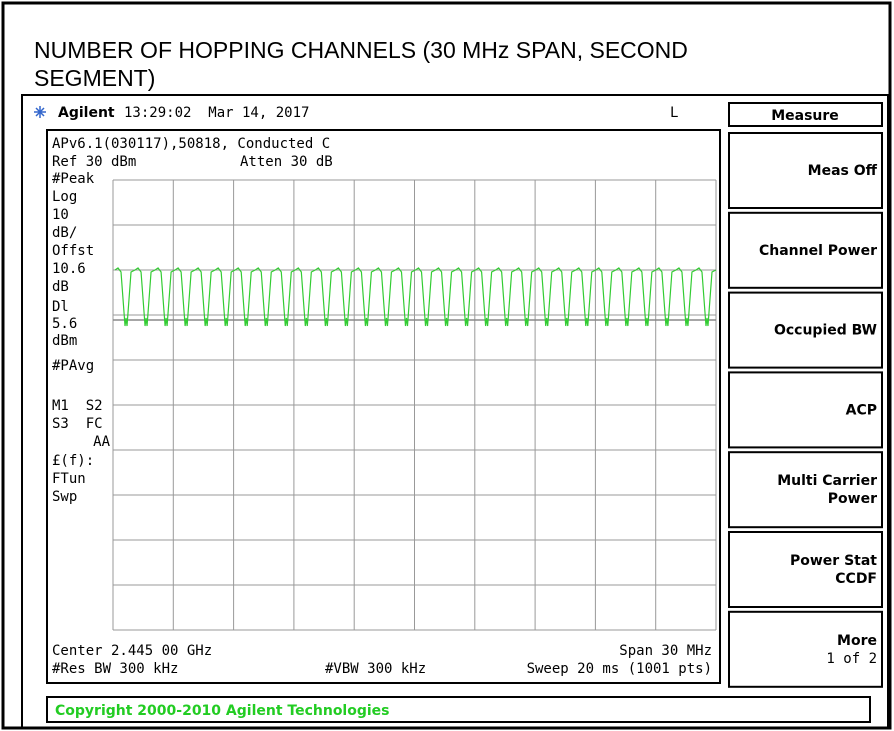 The width and height of the screenshot is (894, 731). I want to click on span: Span 30 MHz, so click(665, 651).